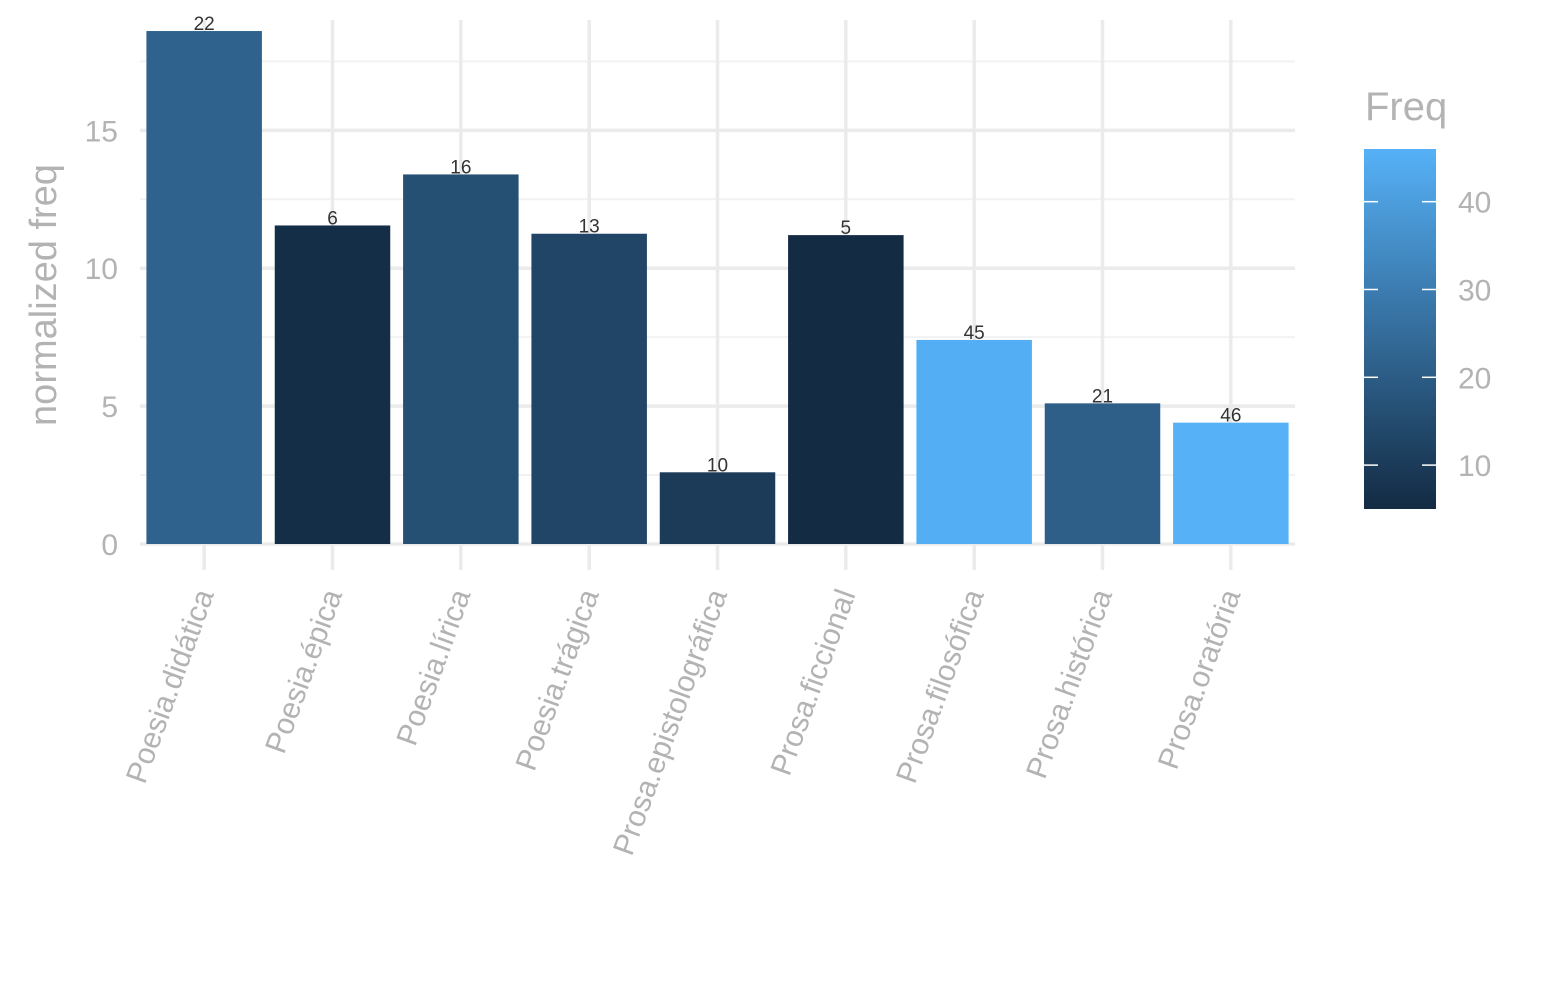 The height and width of the screenshot is (1000, 1545). I want to click on legend-tick-label: 10, so click(1474, 466).